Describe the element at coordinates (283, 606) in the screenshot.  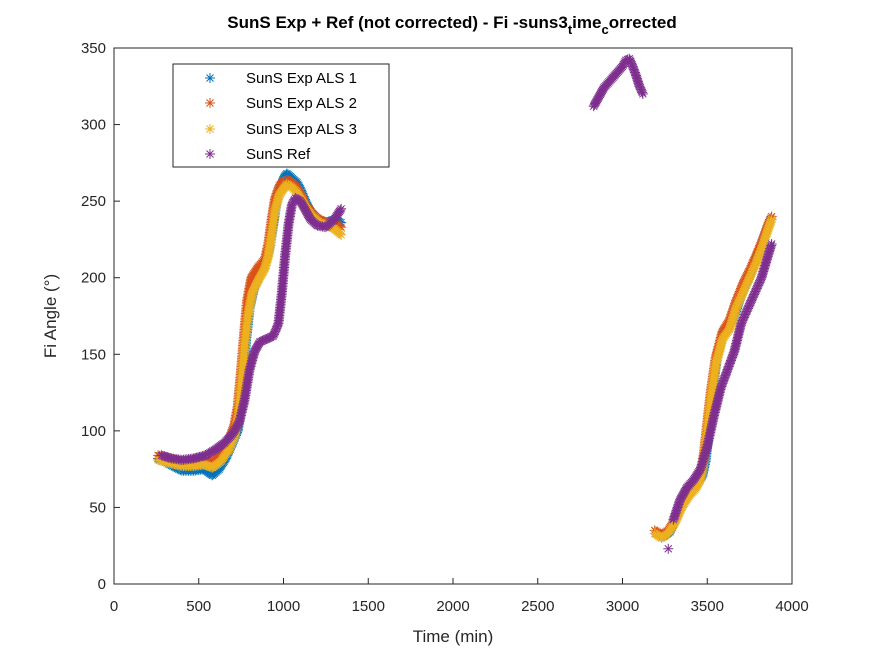
I see `x-tick-label: 1000` at that location.